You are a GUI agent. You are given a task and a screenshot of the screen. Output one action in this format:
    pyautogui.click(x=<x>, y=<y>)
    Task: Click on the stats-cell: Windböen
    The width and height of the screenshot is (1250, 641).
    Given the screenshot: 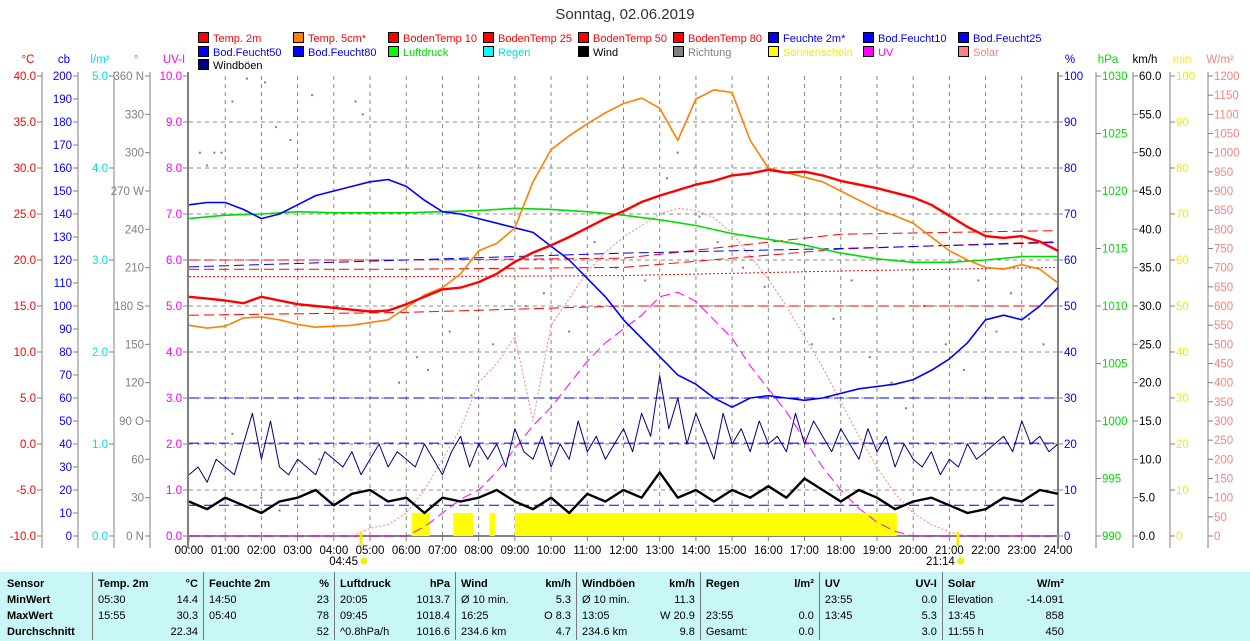 What is the action you would take?
    pyautogui.click(x=615, y=582)
    